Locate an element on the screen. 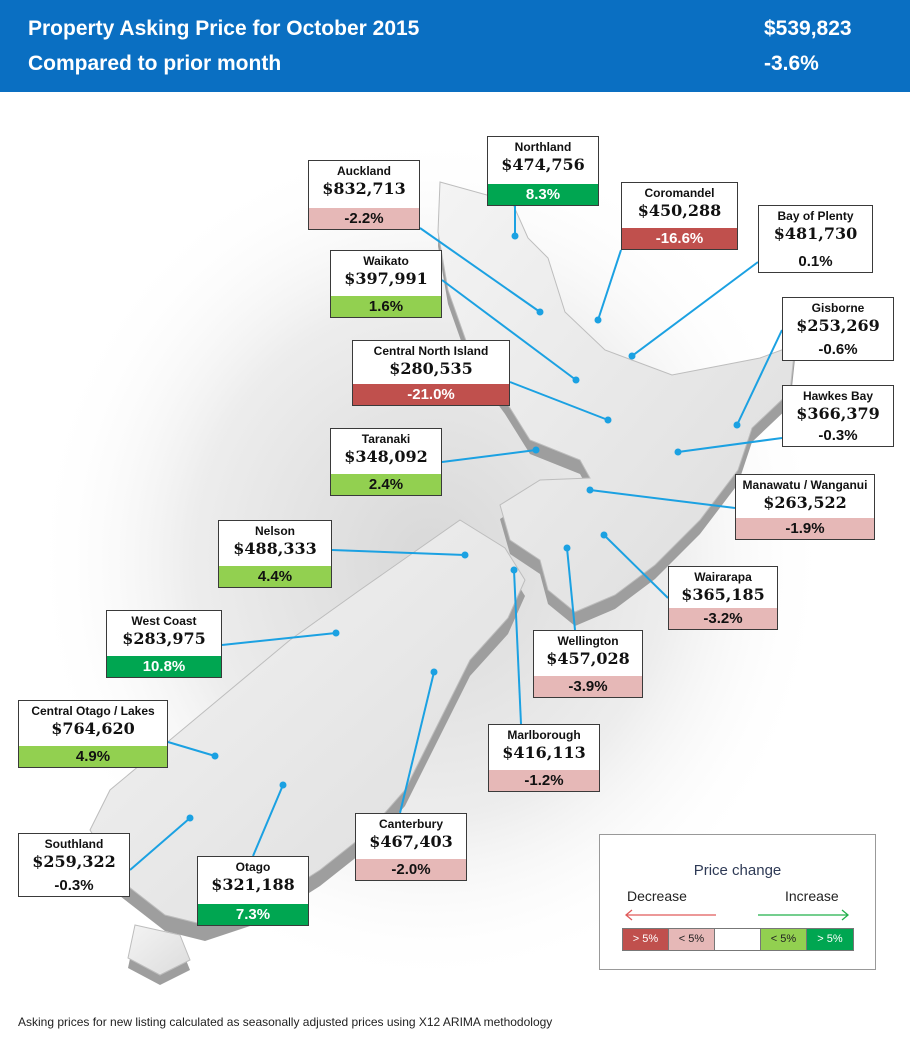 Image resolution: width=910 pixels, height=1057 pixels. region-taranaki: Taranaki $348,092 2.4% is located at coordinates (386, 462).